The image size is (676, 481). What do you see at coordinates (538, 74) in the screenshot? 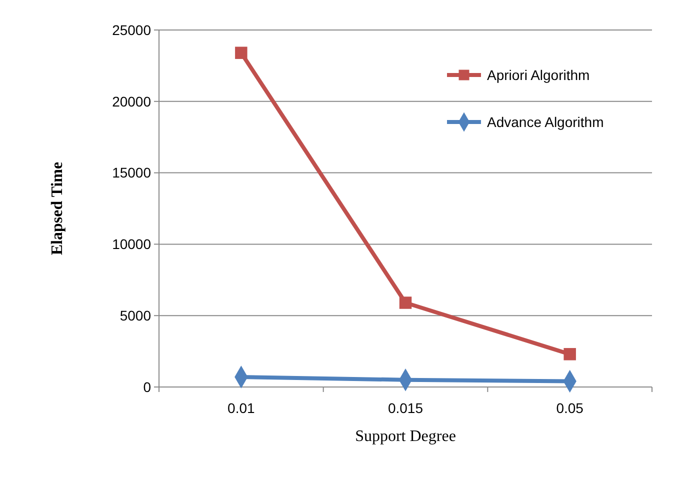
I see `legend-label: Apriori Algorithm` at bounding box center [538, 74].